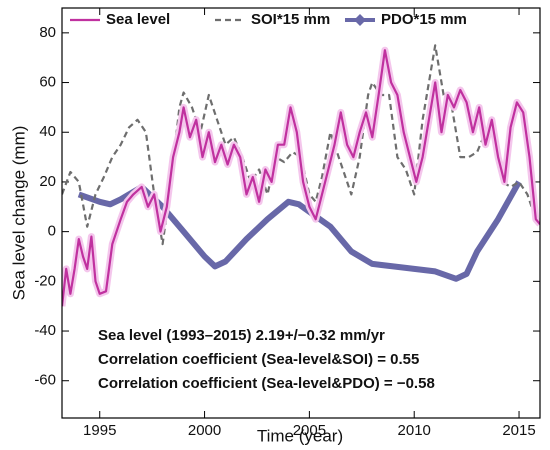 The width and height of the screenshot is (550, 450). I want to click on y-tick-label: -20, so click(45, 280).